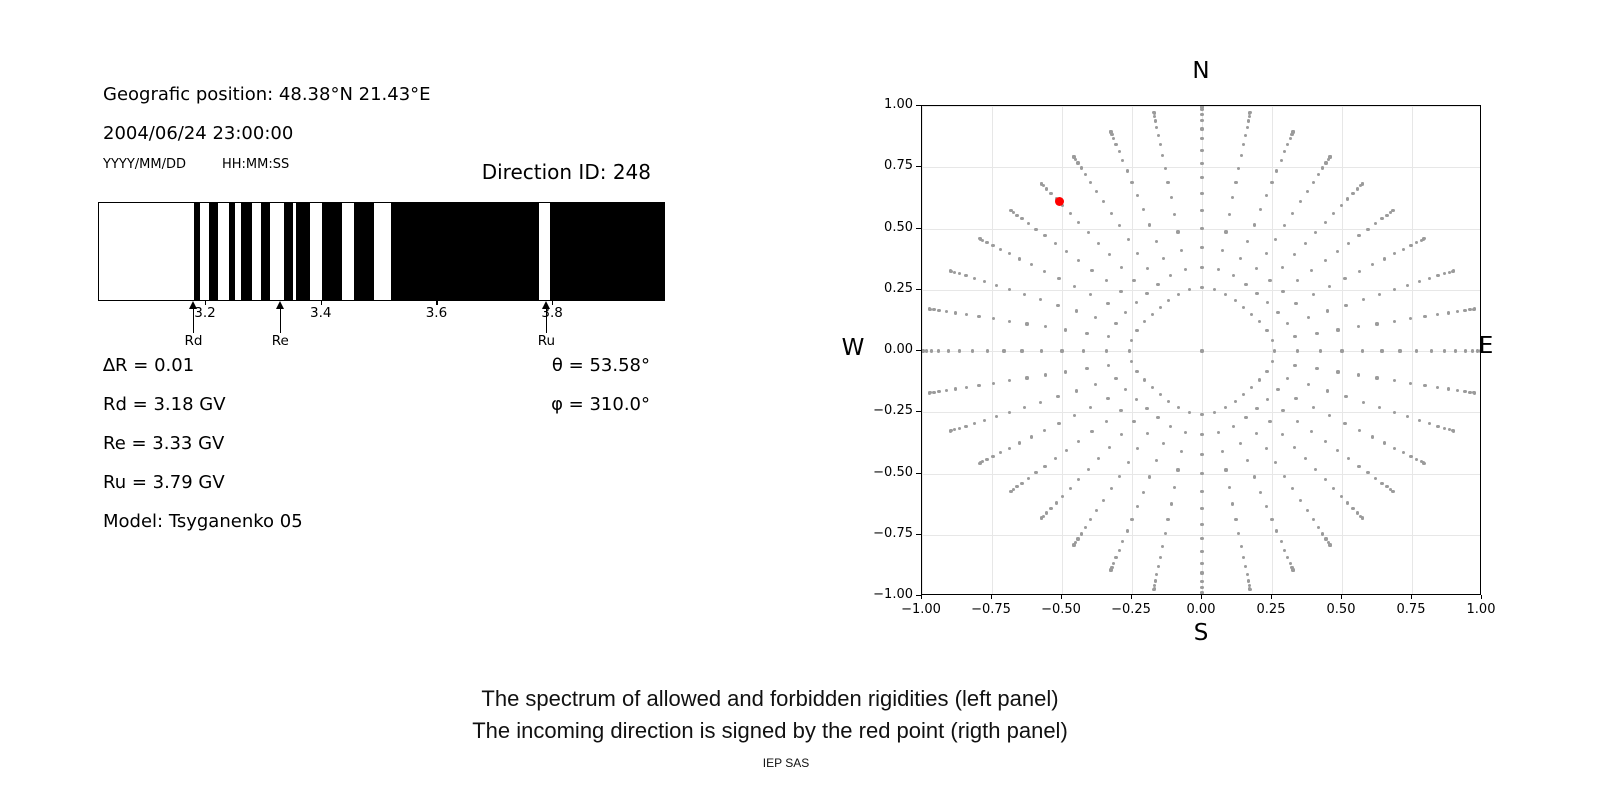 This screenshot has height=800, width=1600. I want to click on grid-line-vertical, so click(992, 350).